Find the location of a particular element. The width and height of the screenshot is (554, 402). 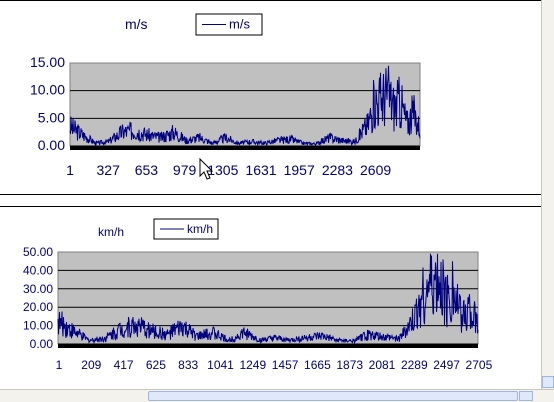

scroll-down-button is located at coordinates (548, 382).